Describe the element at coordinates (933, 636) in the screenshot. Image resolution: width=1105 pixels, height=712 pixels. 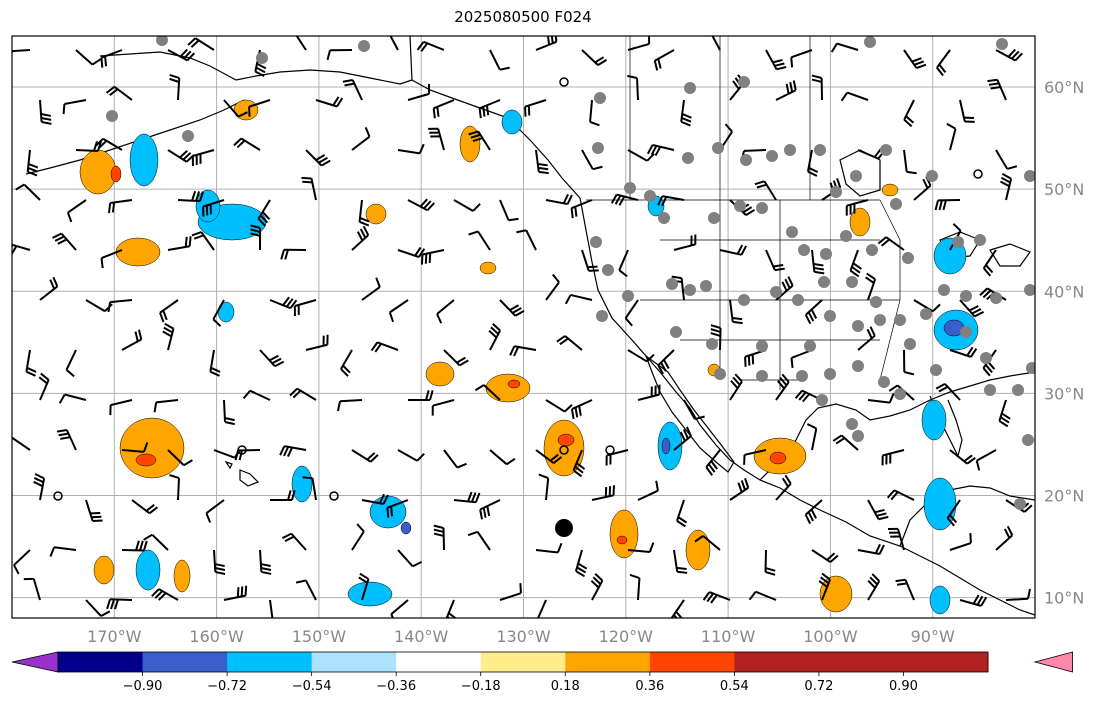
I see `lon-label: 90°W` at that location.